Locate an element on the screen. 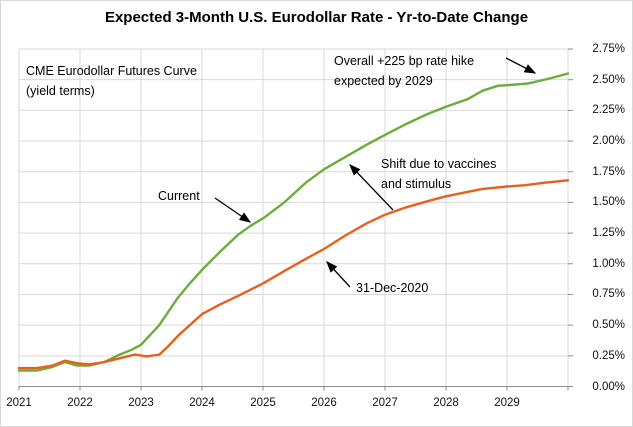 The height and width of the screenshot is (427, 633). x-axis-label: 2029 is located at coordinates (507, 403).